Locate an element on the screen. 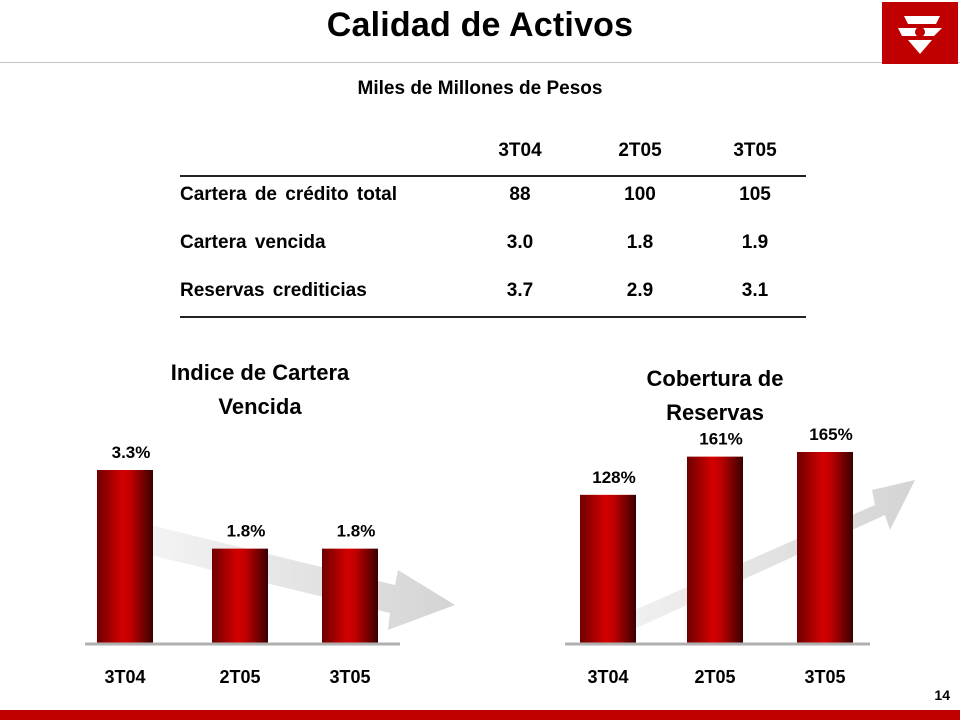  cell-value: 2.9 is located at coordinates (640, 290).